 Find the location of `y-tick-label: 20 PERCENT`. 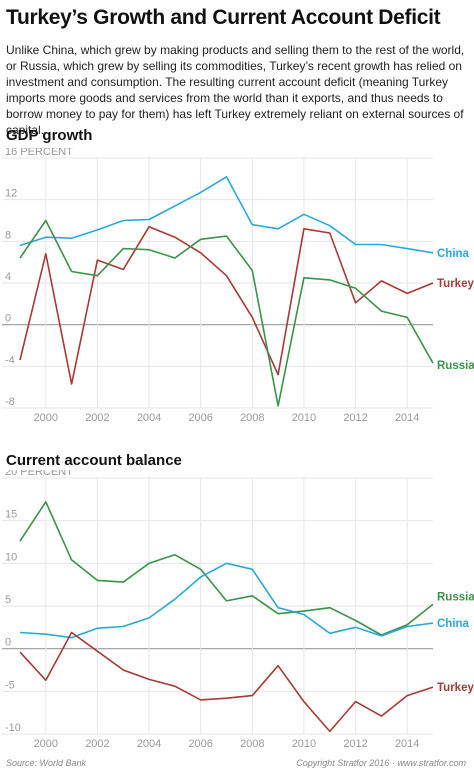

y-tick-label: 20 PERCENT is located at coordinates (39, 474).